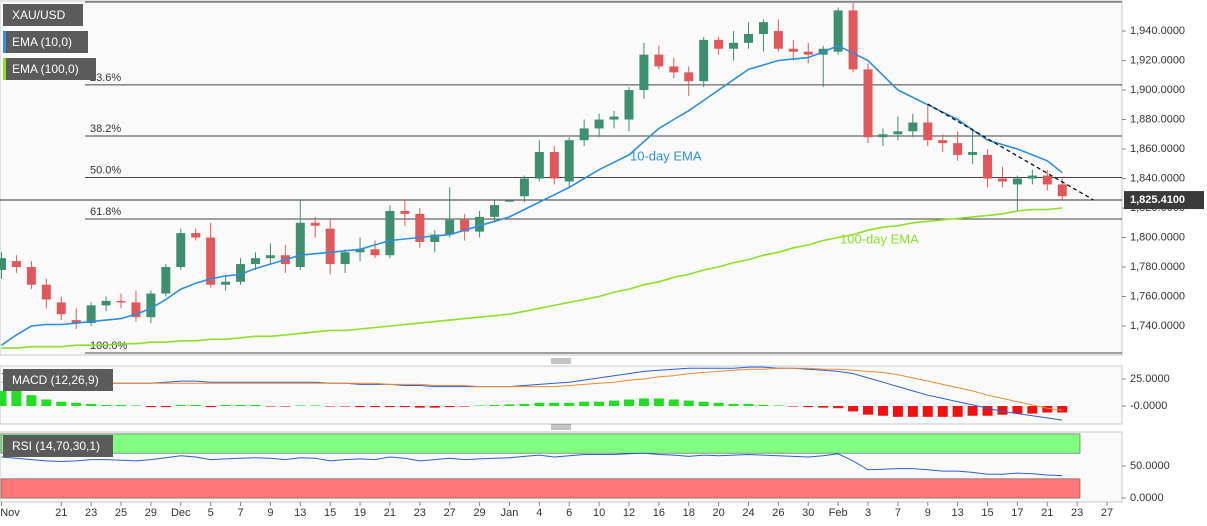 The height and width of the screenshot is (526, 1207). I want to click on fib-label: 23.6%, so click(105, 78).